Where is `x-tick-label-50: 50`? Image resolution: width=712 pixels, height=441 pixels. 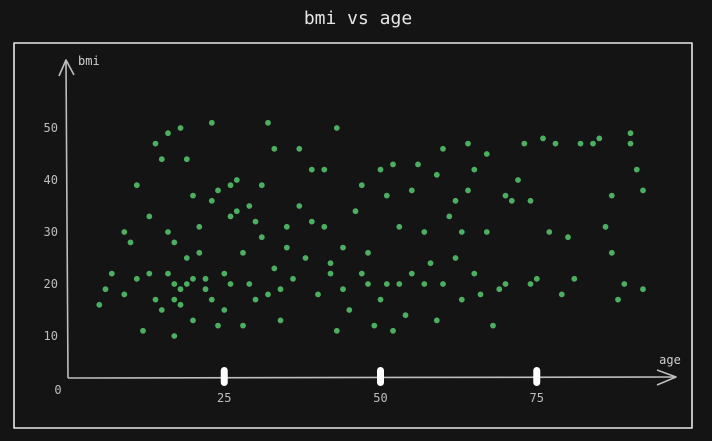
x-tick-label-50: 50 is located at coordinates (380, 398).